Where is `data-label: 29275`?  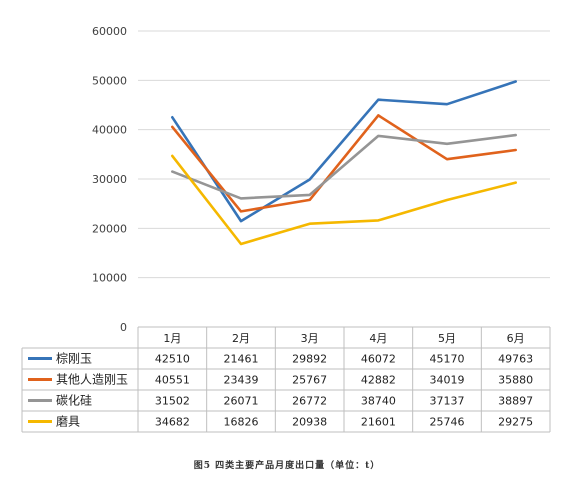 data-label: 29275 is located at coordinates (515, 422).